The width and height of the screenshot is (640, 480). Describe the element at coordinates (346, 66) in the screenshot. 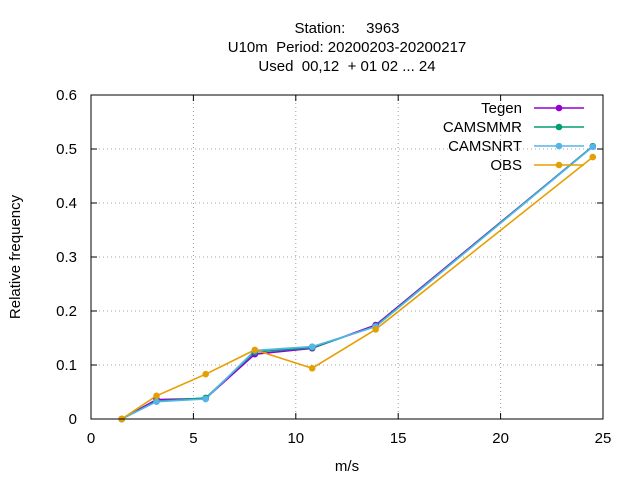

I see `title-line-3: Used 00,12 + 01 02 ... 24` at that location.